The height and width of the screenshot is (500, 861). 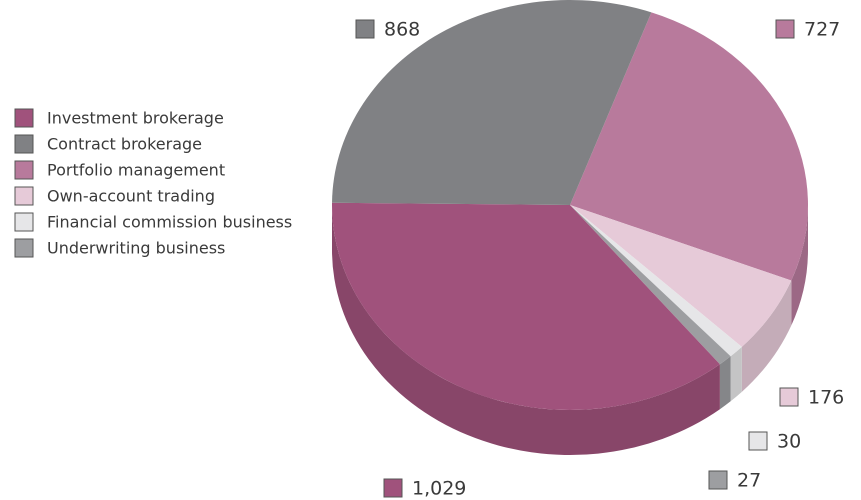 What do you see at coordinates (749, 481) in the screenshot?
I see `value-label: 27` at bounding box center [749, 481].